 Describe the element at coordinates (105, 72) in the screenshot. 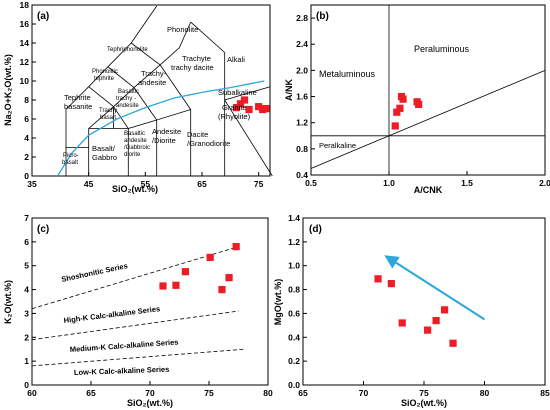

I see `field-label-phonolitic-tephrite-line1: Phonolitic` at that location.